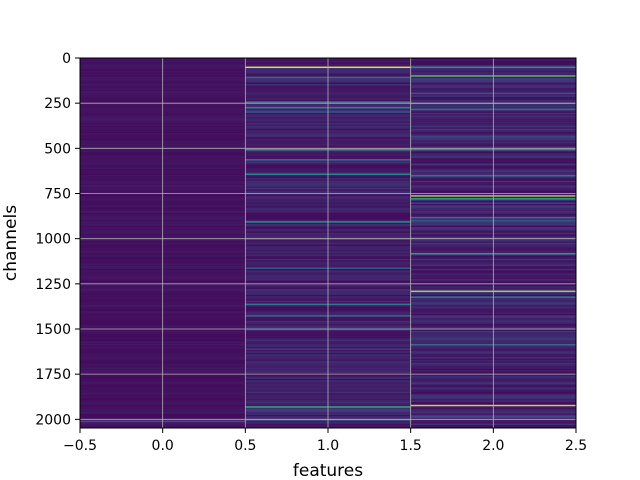 This screenshot has width=640, height=480. Describe the element at coordinates (328, 470) in the screenshot. I see `x-axis-label: features` at that location.